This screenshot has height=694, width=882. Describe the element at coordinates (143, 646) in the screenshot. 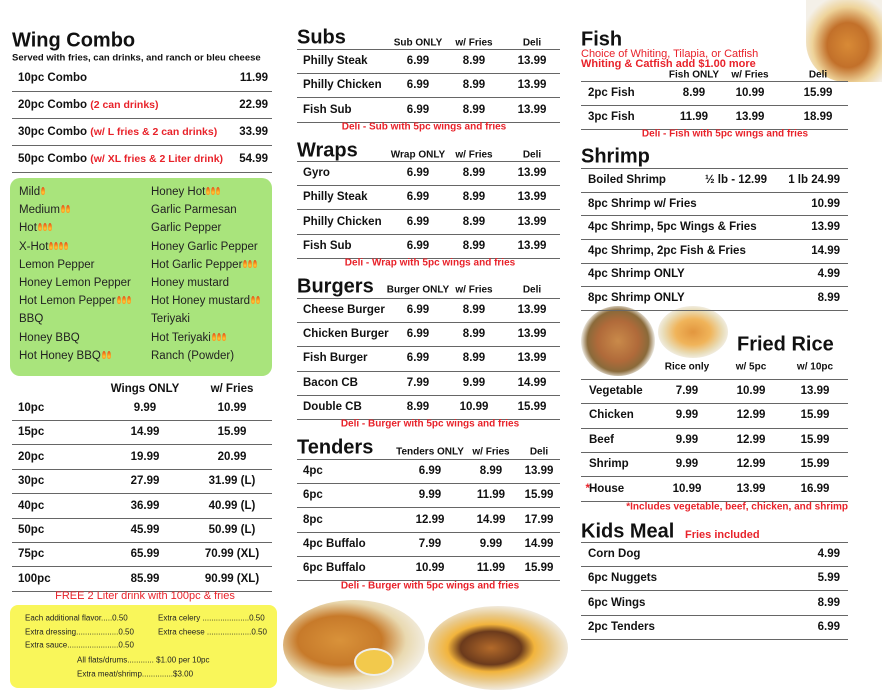

I see `extras-box` at that location.